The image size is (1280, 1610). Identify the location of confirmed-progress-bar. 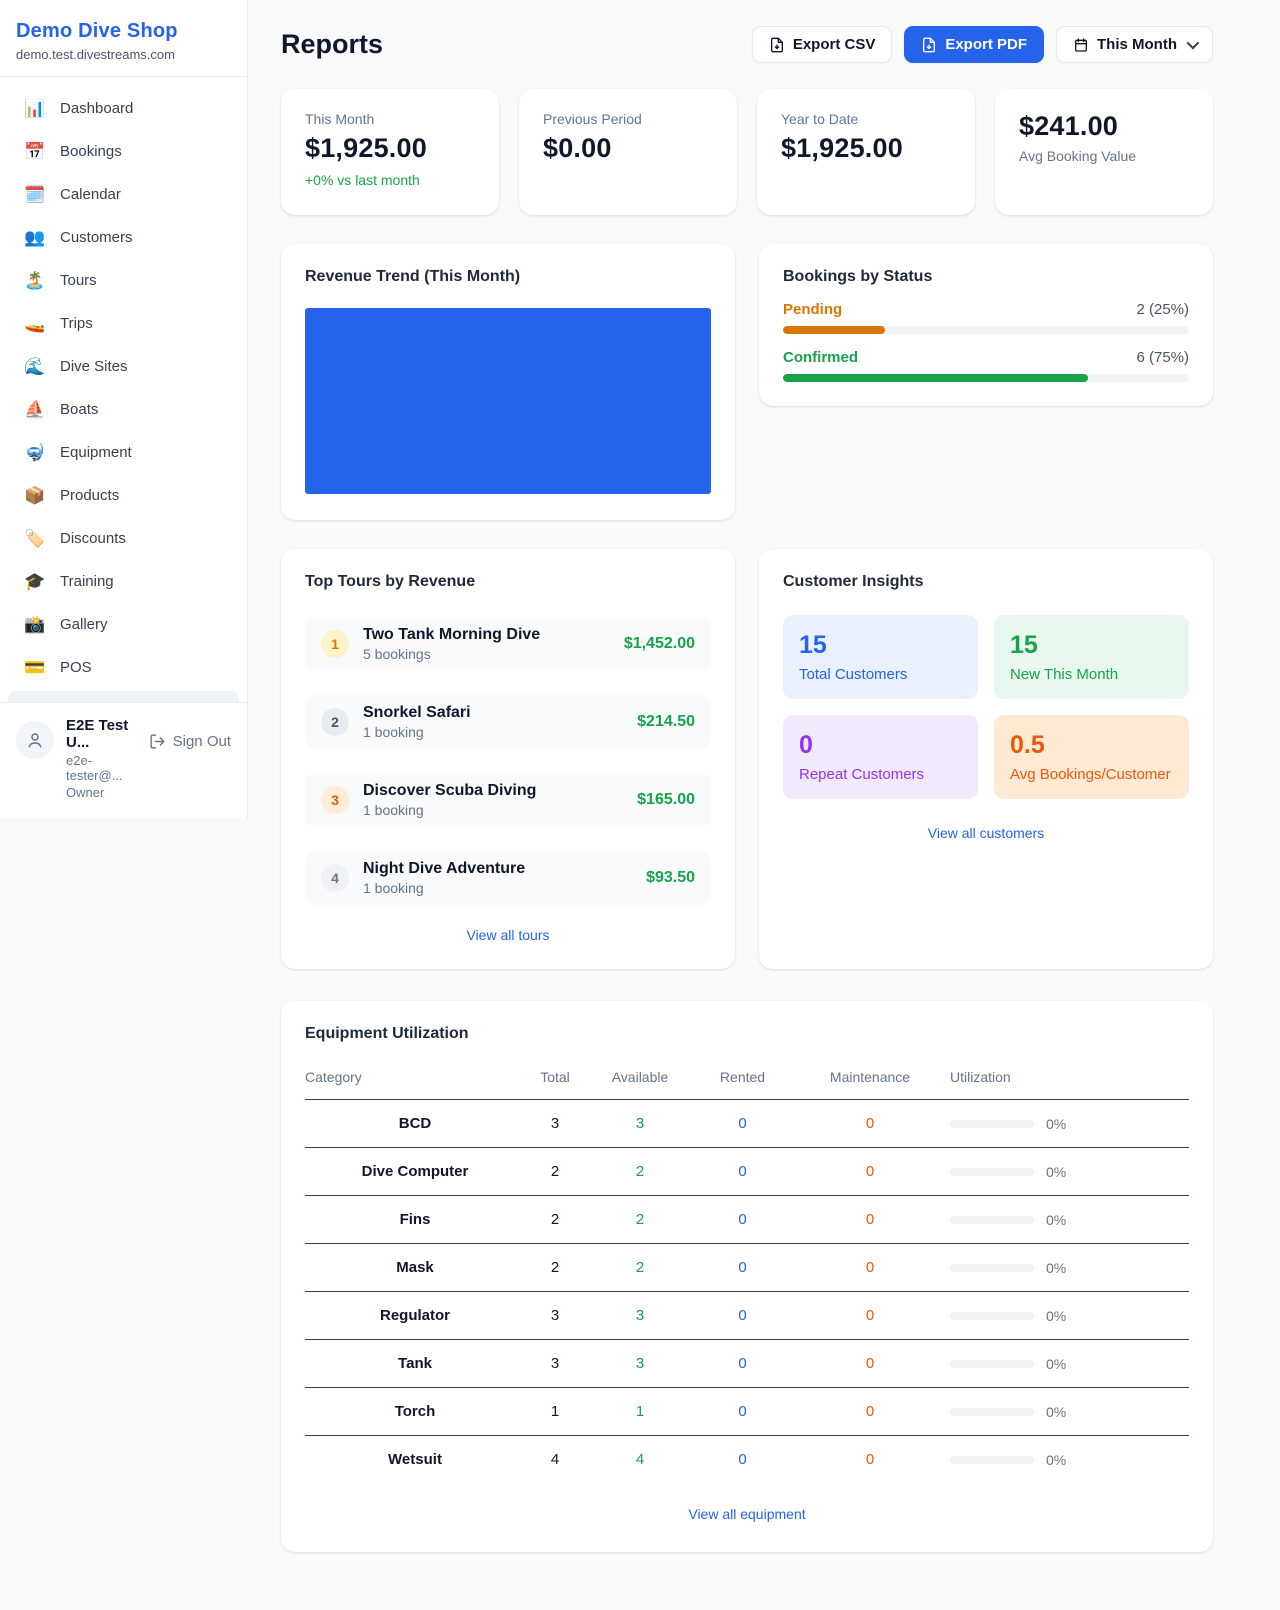
(986, 378).